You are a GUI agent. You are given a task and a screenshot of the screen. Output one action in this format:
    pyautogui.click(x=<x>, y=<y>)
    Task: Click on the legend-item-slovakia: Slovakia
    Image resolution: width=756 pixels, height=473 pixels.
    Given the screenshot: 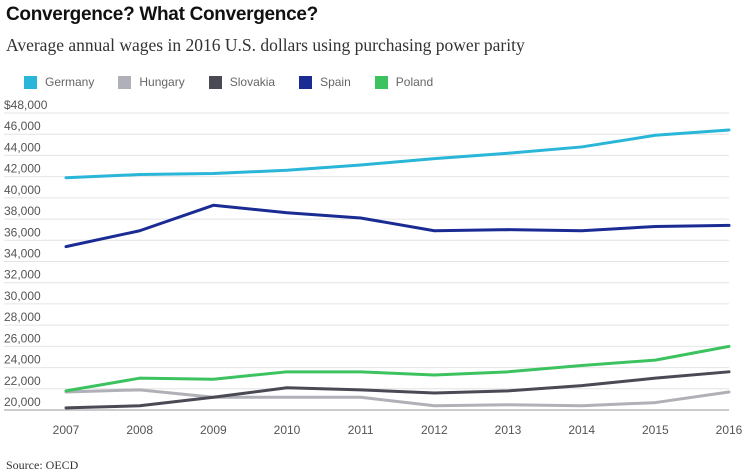 What is the action you would take?
    pyautogui.click(x=242, y=82)
    